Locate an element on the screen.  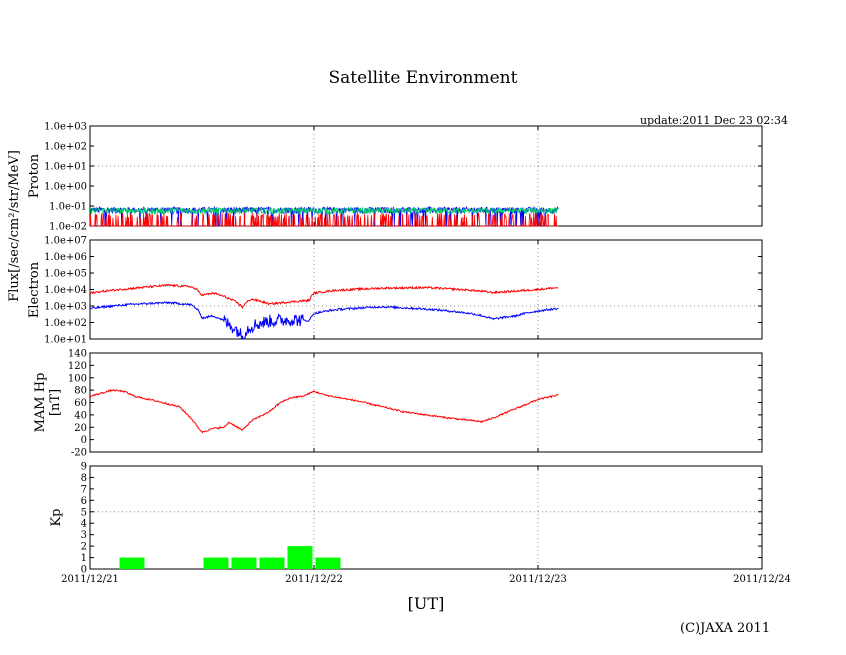
y-tick-label: 8 is located at coordinates (84, 478).